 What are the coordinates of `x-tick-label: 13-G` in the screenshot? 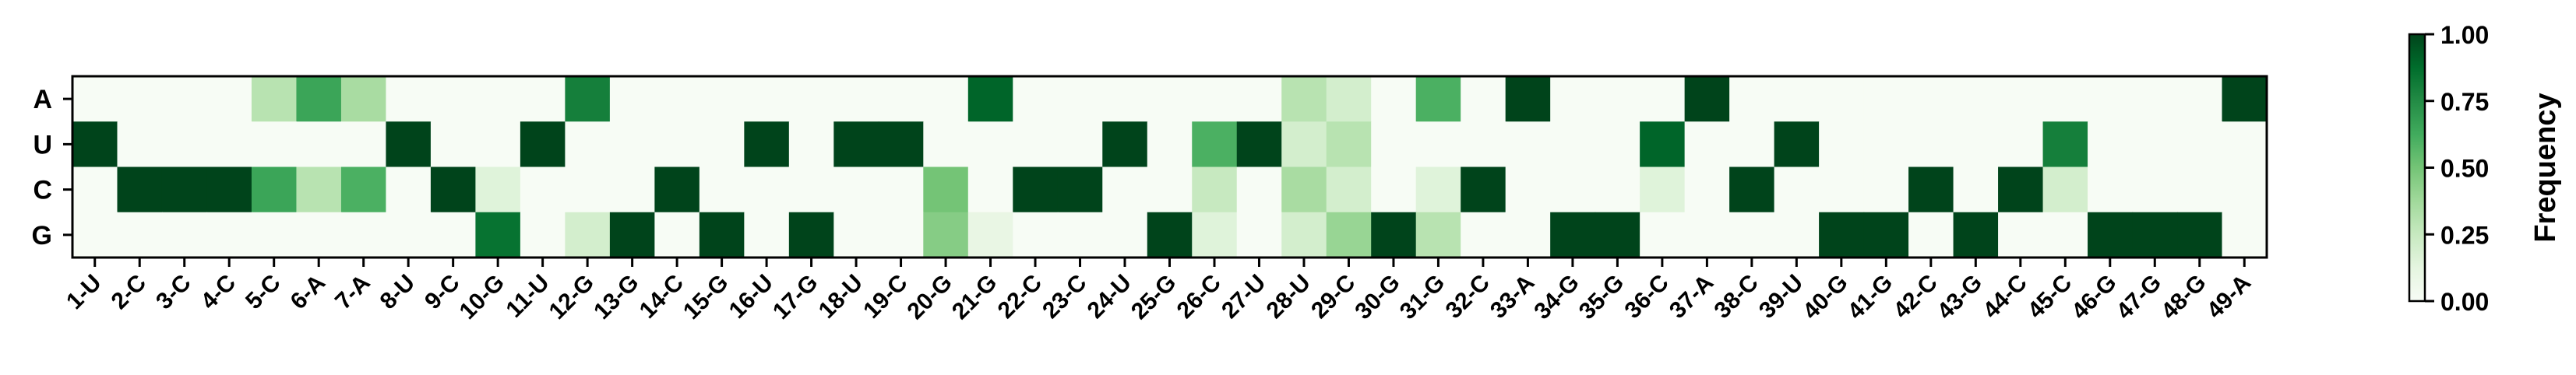 It's located at (616, 298).